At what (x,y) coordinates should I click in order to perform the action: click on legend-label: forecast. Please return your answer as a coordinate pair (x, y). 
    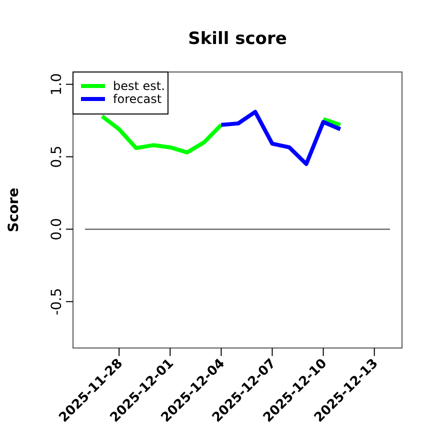
    Looking at the image, I should click on (137, 99).